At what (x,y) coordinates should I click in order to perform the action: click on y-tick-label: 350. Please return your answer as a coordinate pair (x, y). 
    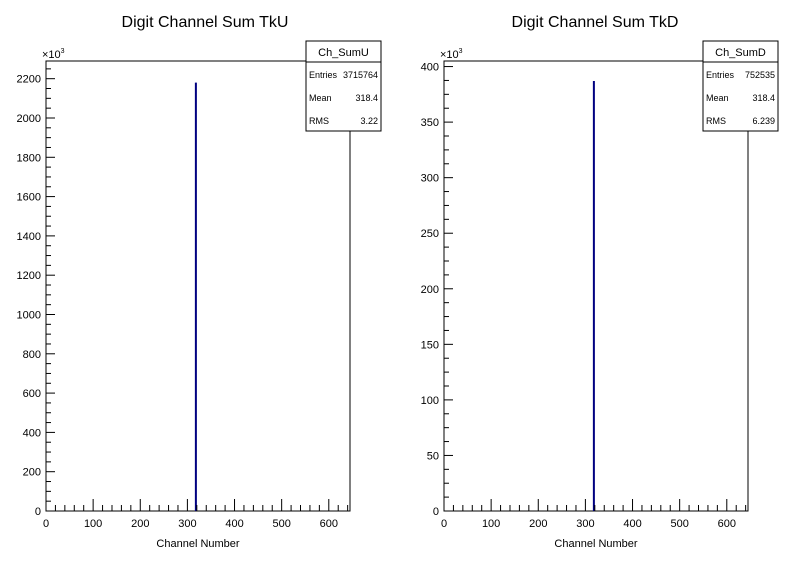
    Looking at the image, I should click on (430, 123).